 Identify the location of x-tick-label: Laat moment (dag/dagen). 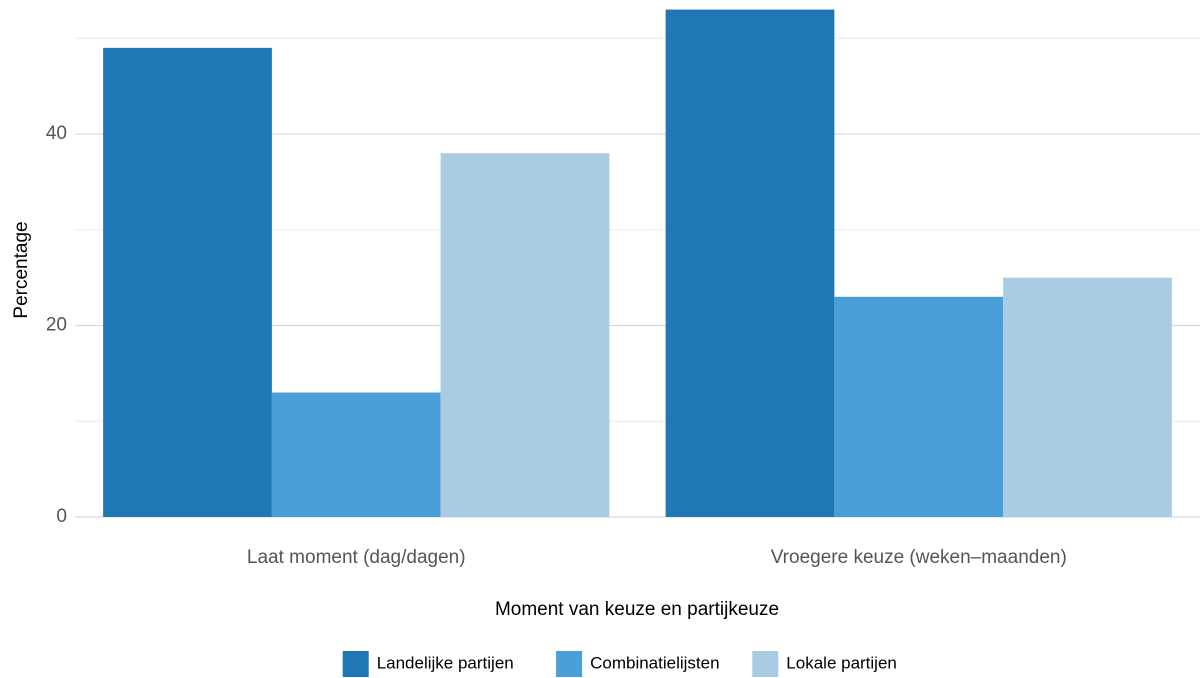
(356, 557).